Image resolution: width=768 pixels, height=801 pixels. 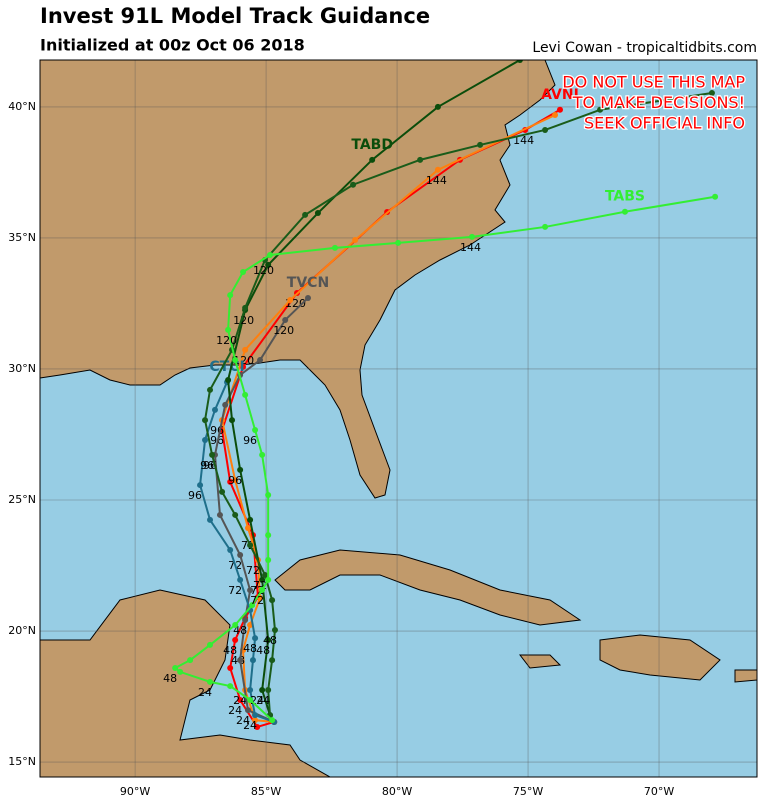 I want to click on y-tick-label: 35°N, so click(x=22, y=237).